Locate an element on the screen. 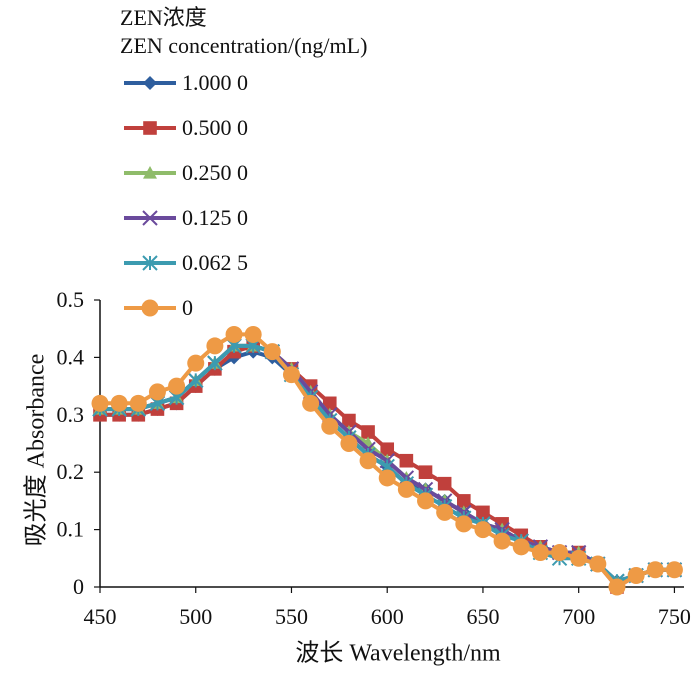  legend-label: 0.062 5 is located at coordinates (215, 262).